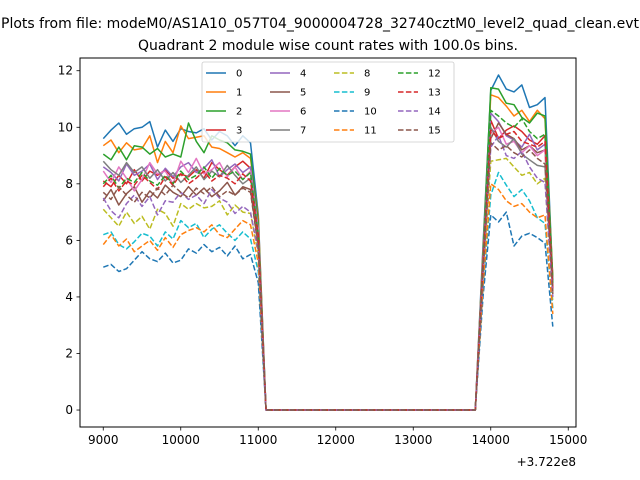 The height and width of the screenshot is (480, 640). I want to click on legend-label-2: 2, so click(239, 112).